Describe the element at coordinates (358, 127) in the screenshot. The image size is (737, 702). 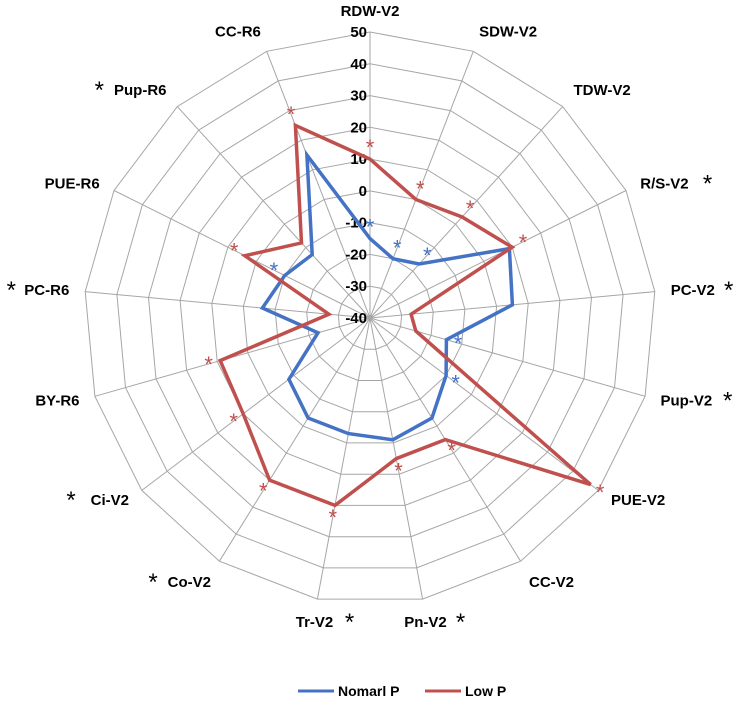
I see `tick-label-20: 20` at that location.